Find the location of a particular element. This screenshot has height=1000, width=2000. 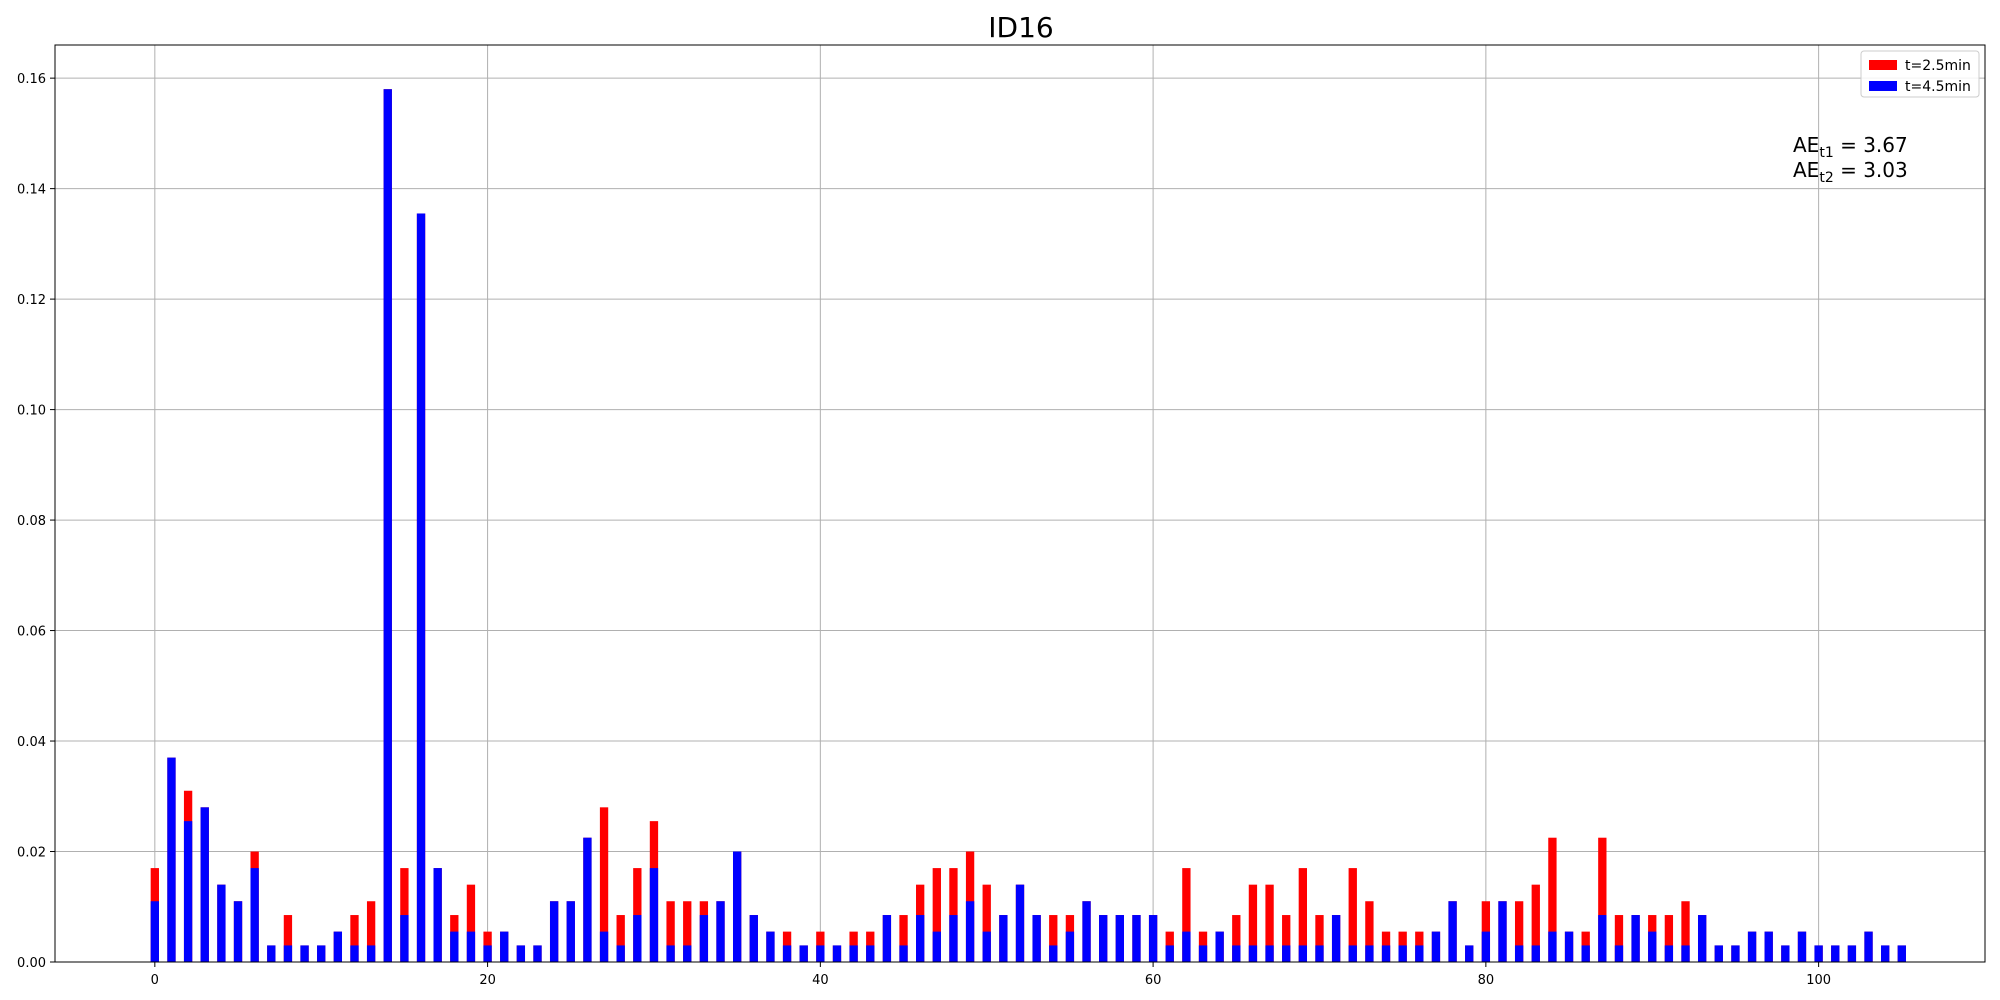

y-tick-label: 0.10 is located at coordinates (31, 411).